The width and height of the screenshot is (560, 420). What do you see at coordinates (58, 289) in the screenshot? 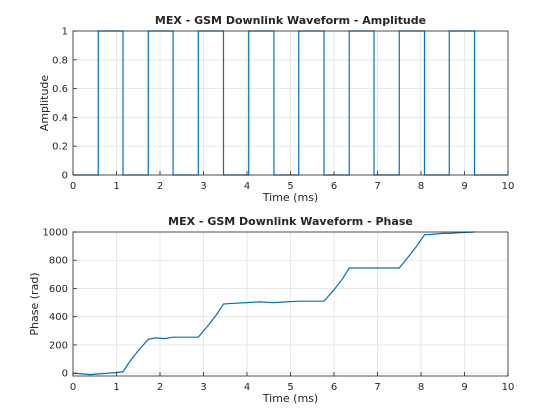
I see `phase-y-tick-label: 600` at bounding box center [58, 289].